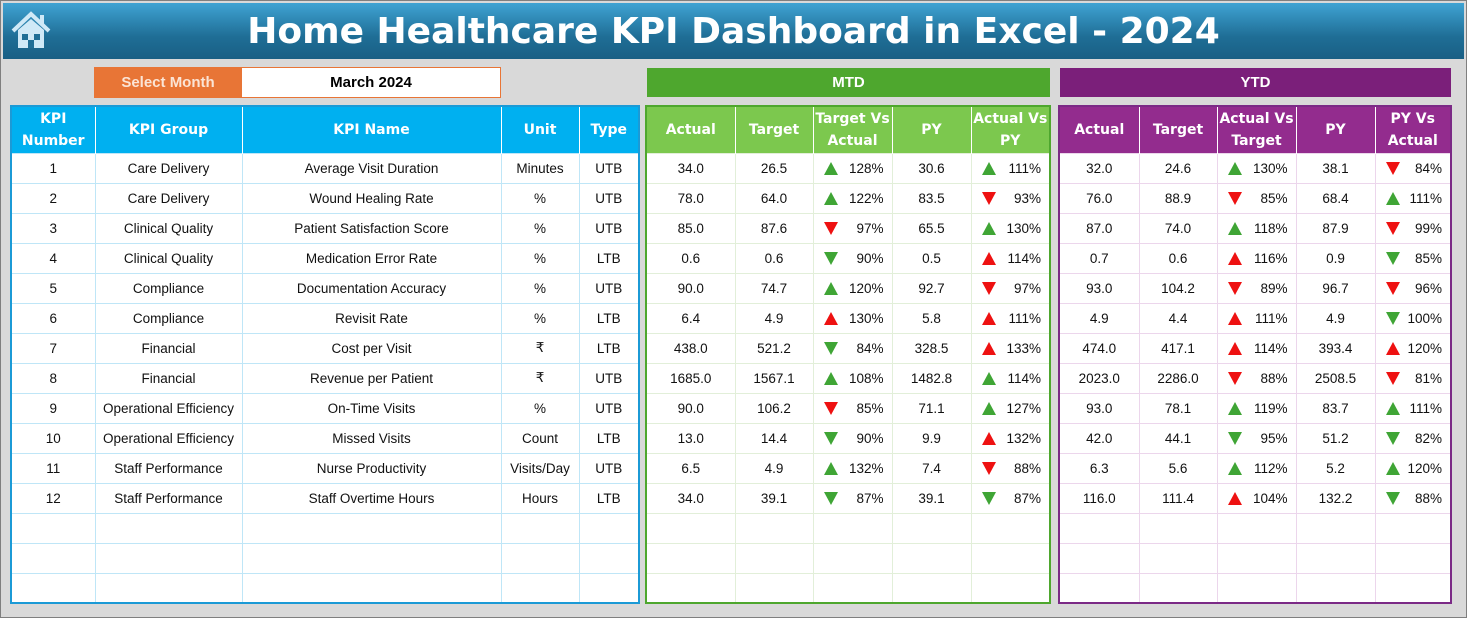 The image size is (1467, 618). What do you see at coordinates (1428, 438) in the screenshot?
I see `indicator-value: 82%` at bounding box center [1428, 438].